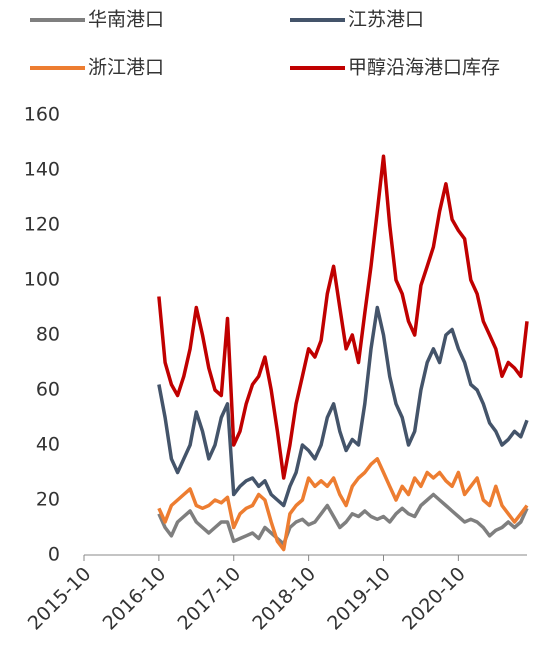 The height and width of the screenshot is (662, 546). I want to click on y-tick-label: 0, so click(54, 555).